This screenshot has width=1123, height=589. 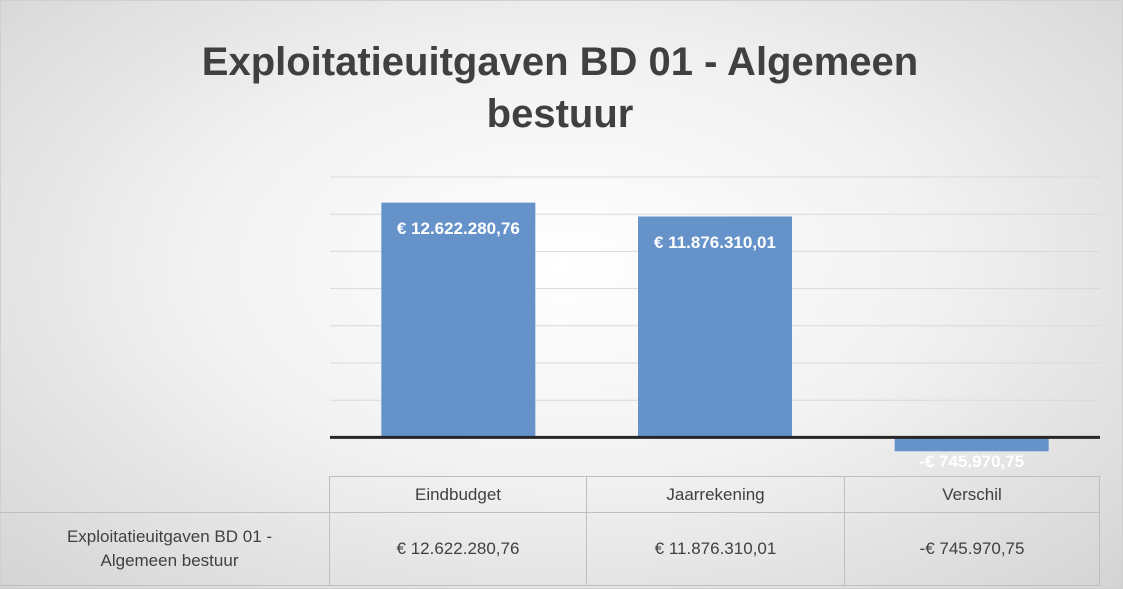 What do you see at coordinates (458, 549) in the screenshot?
I see `value-cell: € 12.622.280,76` at bounding box center [458, 549].